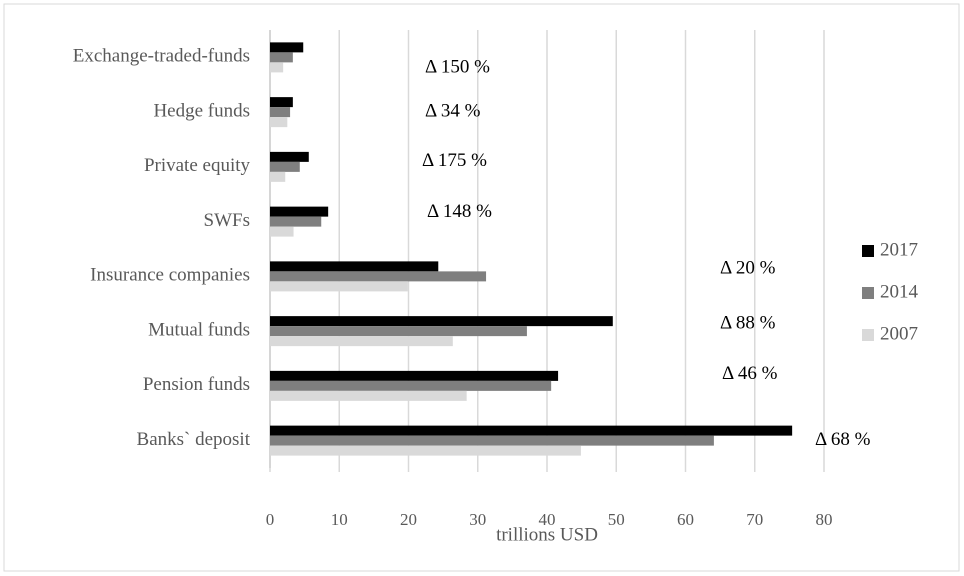 This screenshot has width=964, height=576. What do you see at coordinates (459, 211) in the screenshot?
I see `annotation: Δ 148 %` at bounding box center [459, 211].